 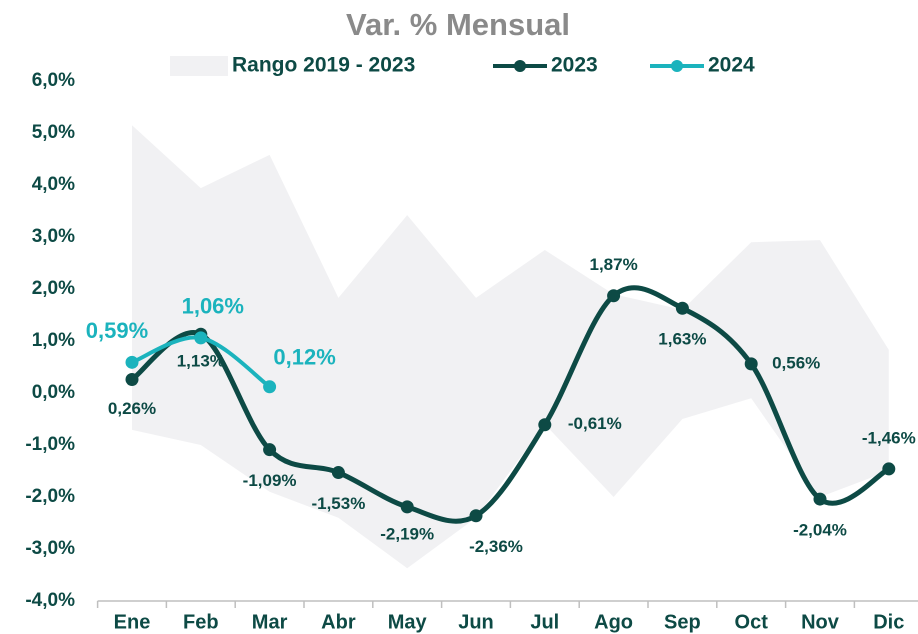 I want to click on y-tick-label: -1,0%, so click(x=50, y=444).